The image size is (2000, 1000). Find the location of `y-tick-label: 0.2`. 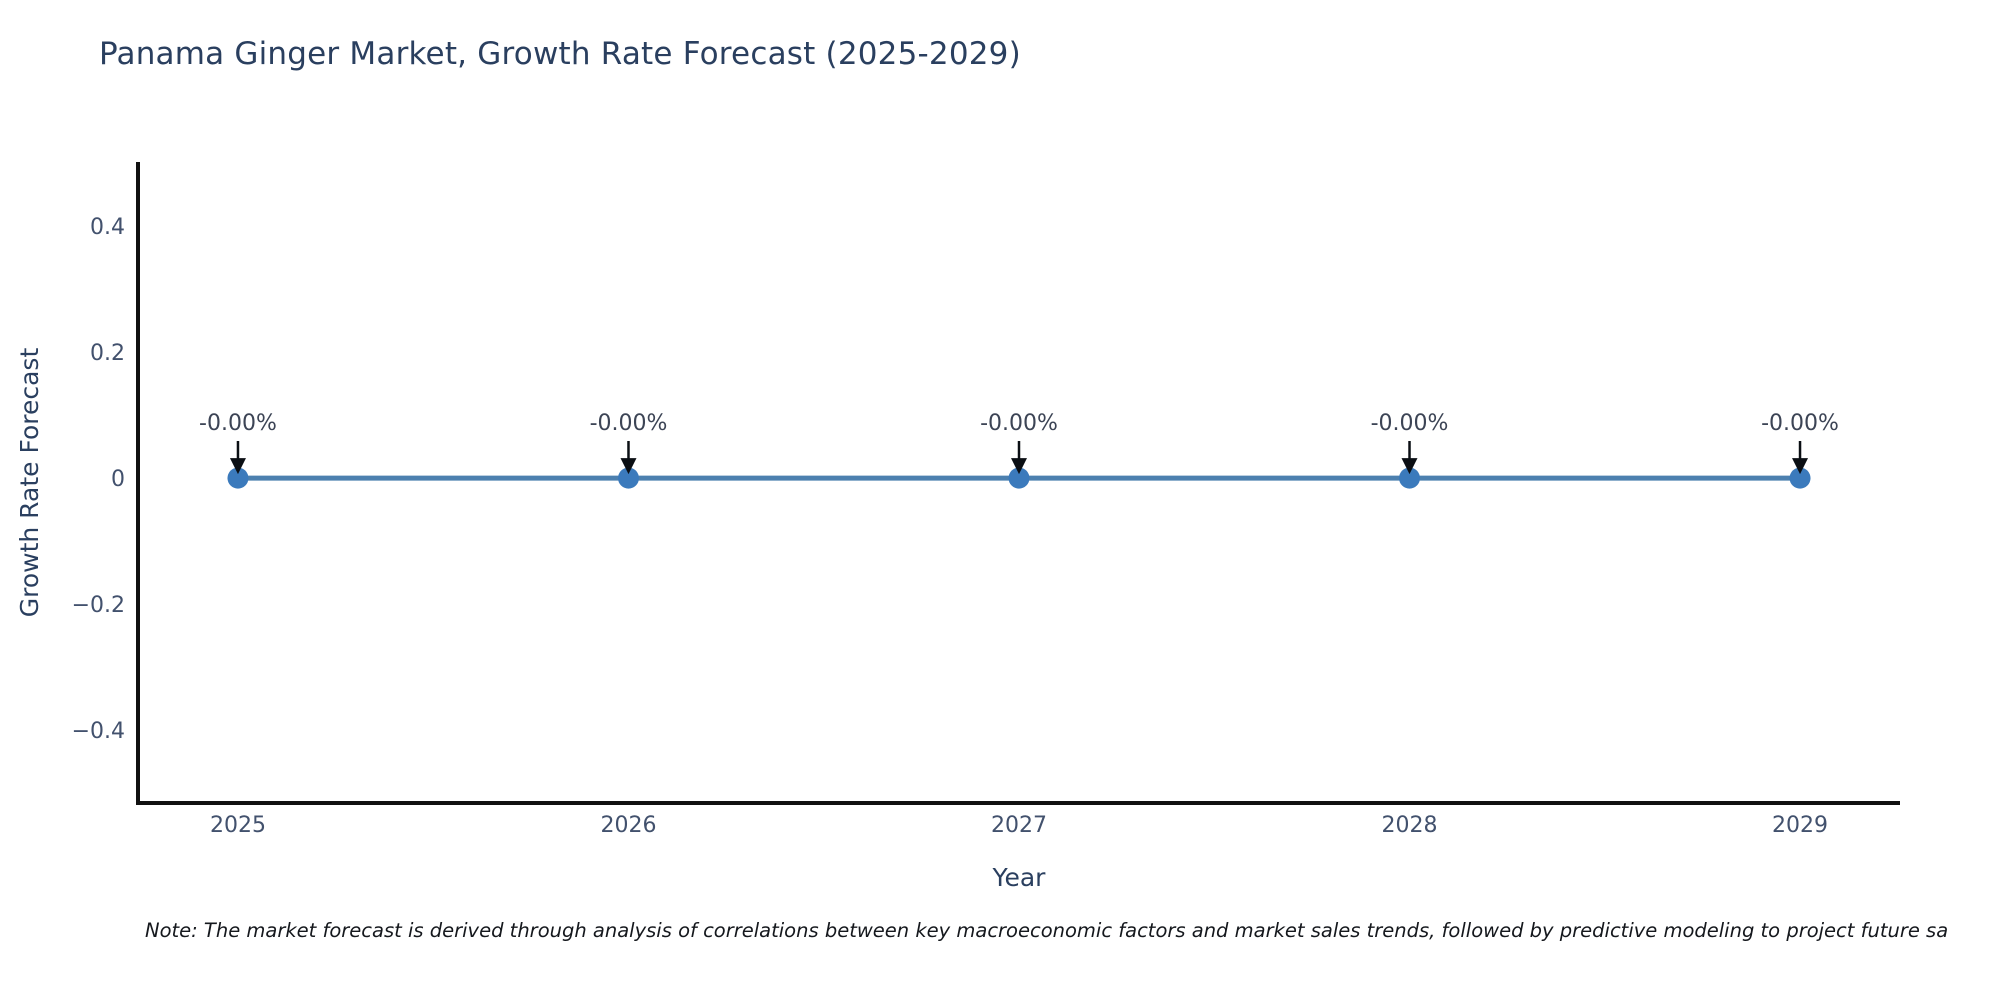

y-tick-label: 0.2 is located at coordinates (107, 353).